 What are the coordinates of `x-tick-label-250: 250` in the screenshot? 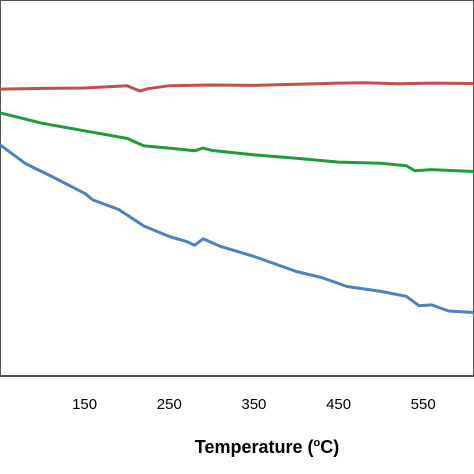 It's located at (169, 404).